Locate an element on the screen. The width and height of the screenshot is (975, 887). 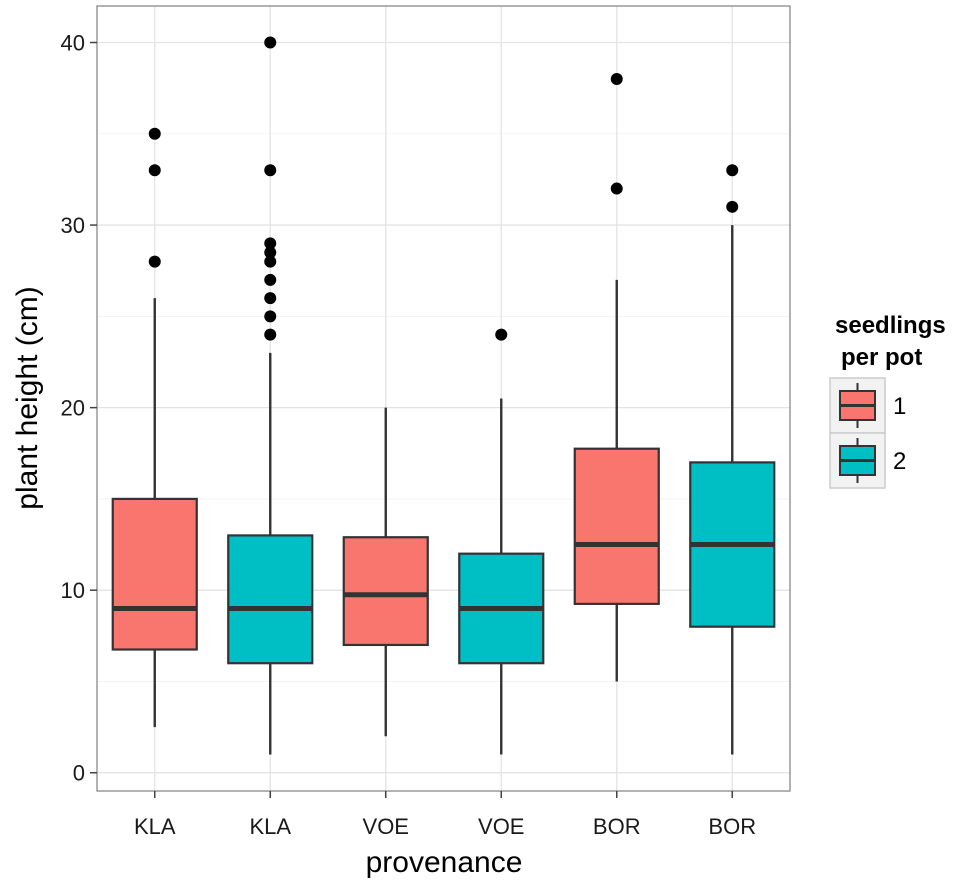
legend-label-2: 2 is located at coordinates (899, 461).